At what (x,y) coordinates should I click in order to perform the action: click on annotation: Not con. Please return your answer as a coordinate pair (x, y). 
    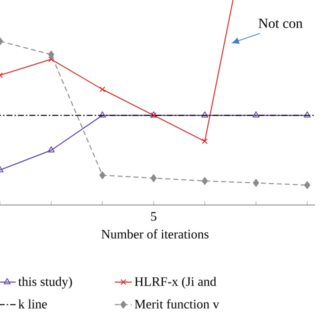
    Looking at the image, I should click on (280, 23).